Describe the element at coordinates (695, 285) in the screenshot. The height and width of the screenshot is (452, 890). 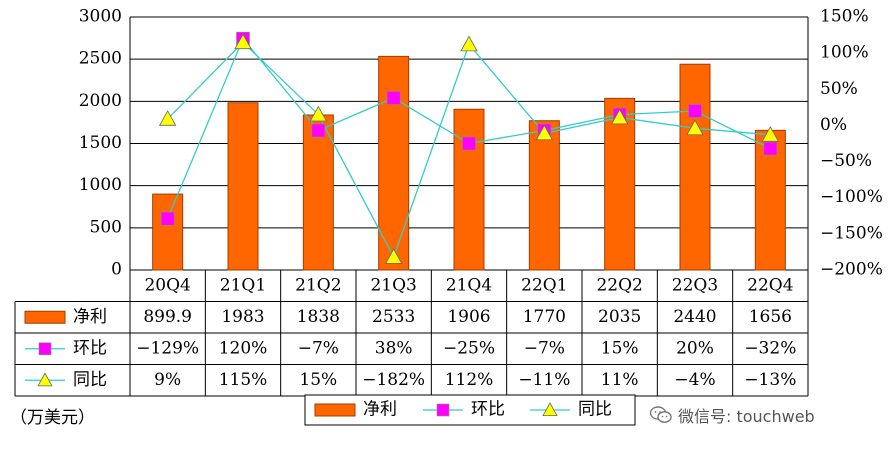
I see `category-label: 22Q3` at that location.